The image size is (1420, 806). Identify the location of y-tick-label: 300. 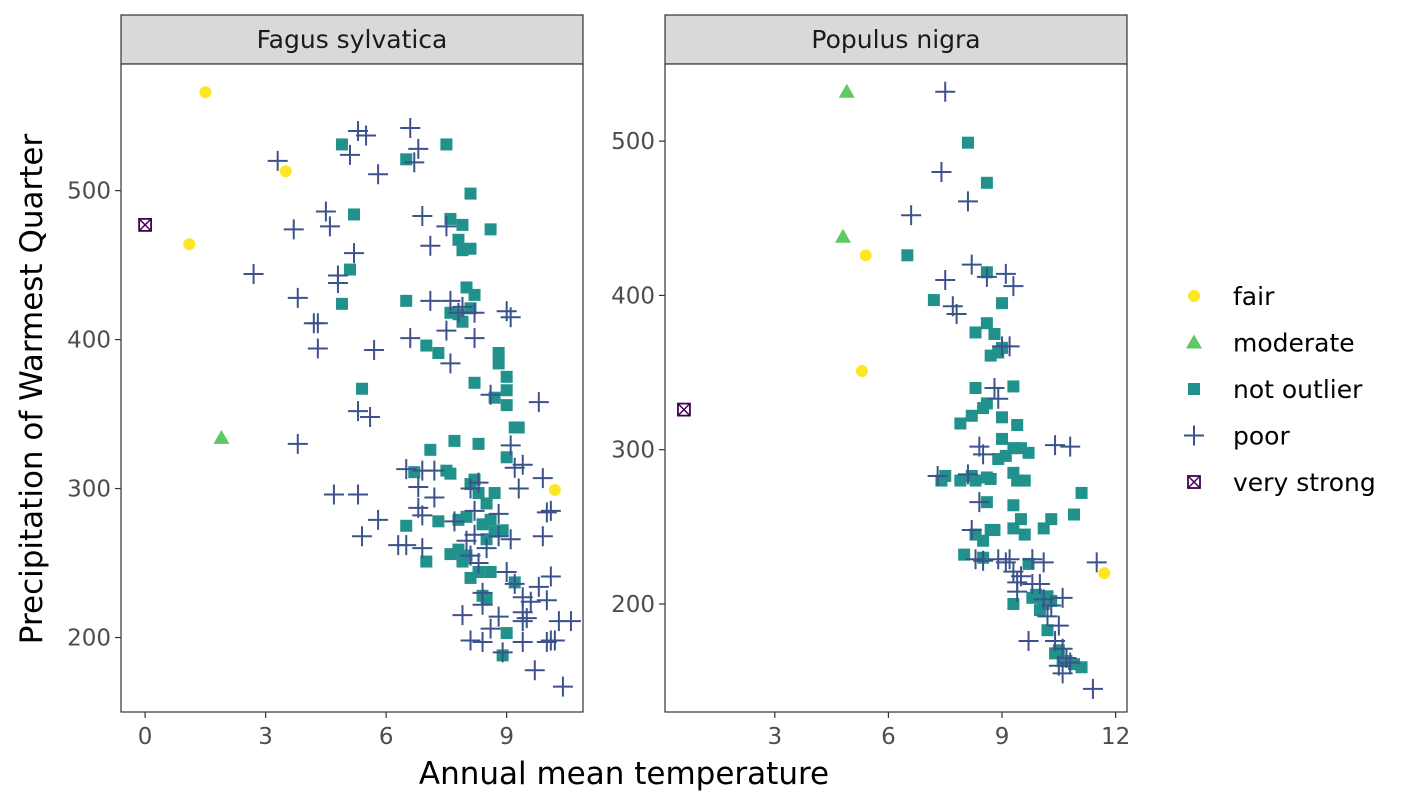
(633, 451).